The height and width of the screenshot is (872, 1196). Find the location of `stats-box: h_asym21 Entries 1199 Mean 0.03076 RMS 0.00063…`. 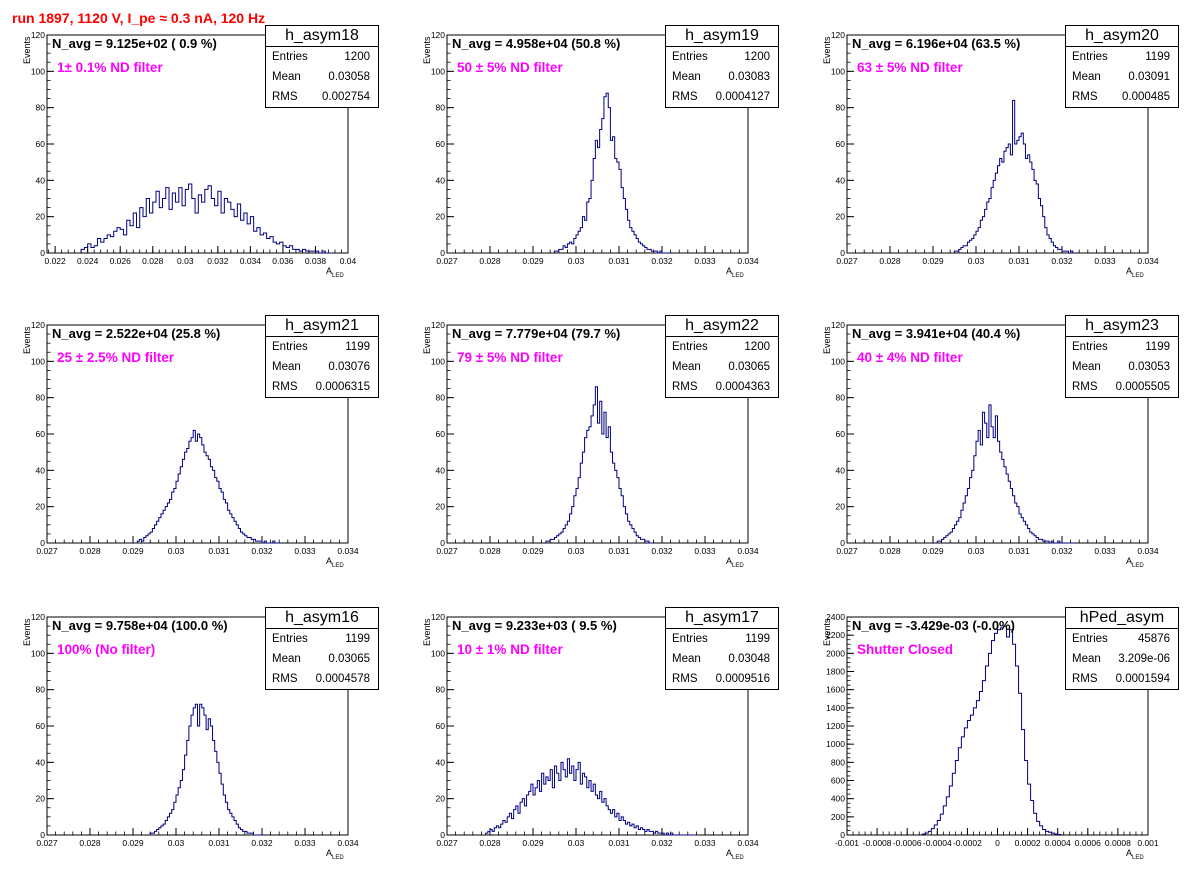

stats-box: h_asym21 Entries 1199 Mean 0.03076 RMS 0.00063… is located at coordinates (322, 356).